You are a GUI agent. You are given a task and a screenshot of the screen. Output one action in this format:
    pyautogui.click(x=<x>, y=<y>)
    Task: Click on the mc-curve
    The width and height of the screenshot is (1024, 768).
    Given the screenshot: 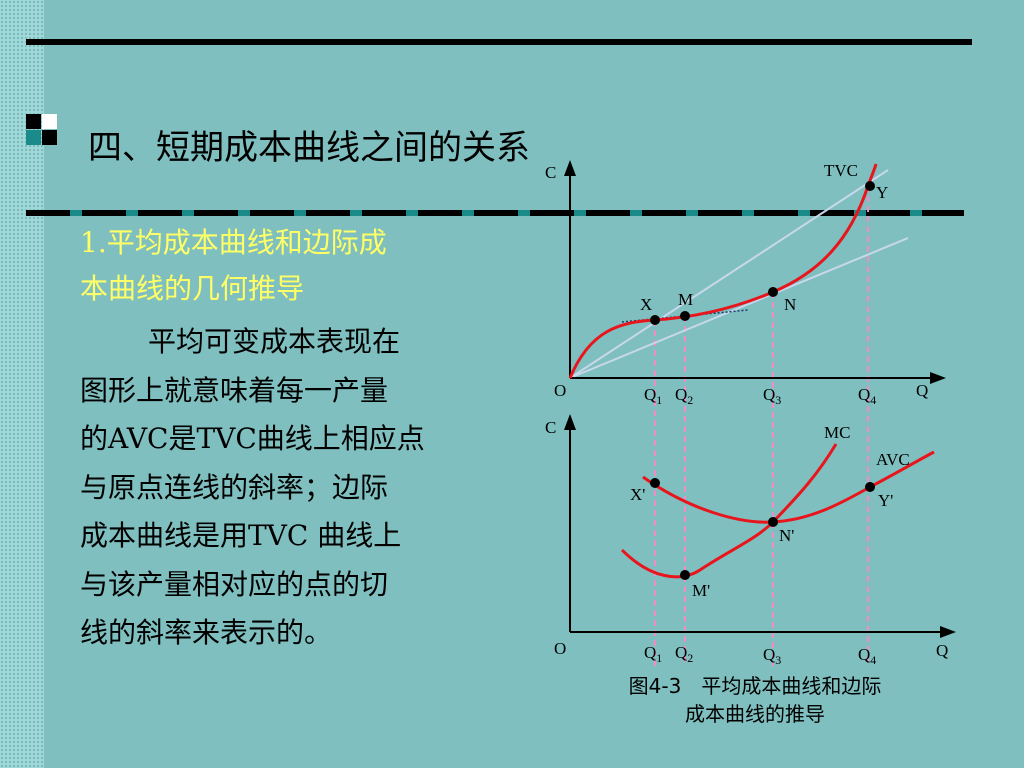 What is the action you would take?
    pyautogui.click(x=729, y=511)
    